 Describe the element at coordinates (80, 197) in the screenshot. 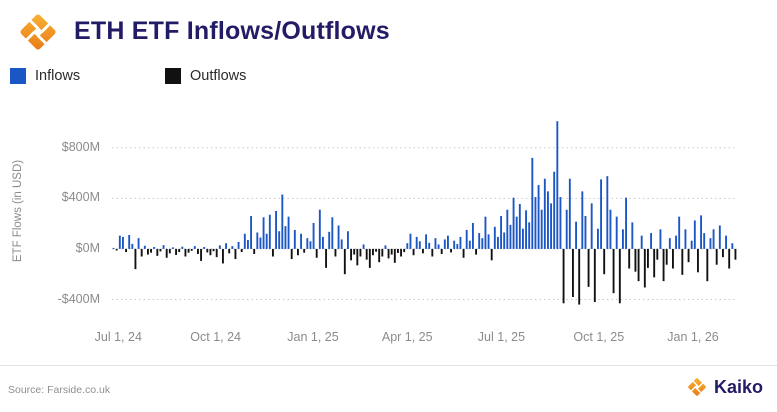

I see `y-tick-label: $400M` at that location.